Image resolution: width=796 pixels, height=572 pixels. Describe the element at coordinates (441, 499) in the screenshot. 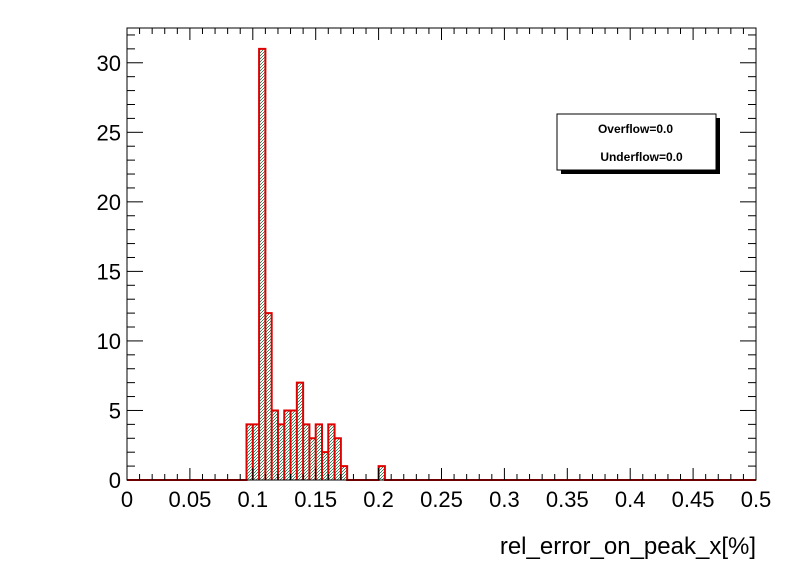

I see `x-tick-label: 0.25` at that location.